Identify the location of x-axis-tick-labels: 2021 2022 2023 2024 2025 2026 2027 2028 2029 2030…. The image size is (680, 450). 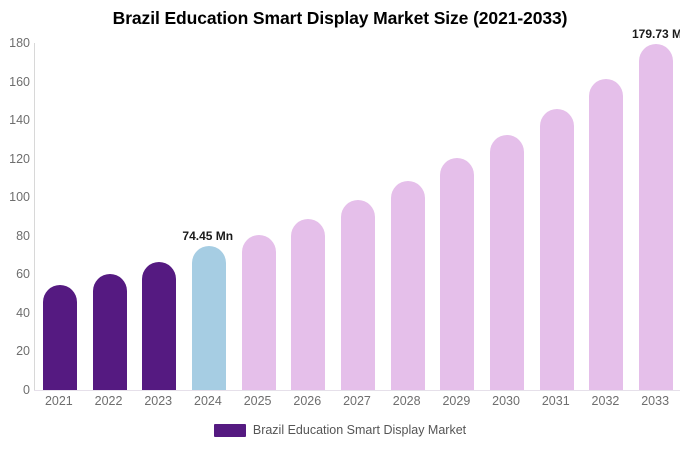
(357, 404).